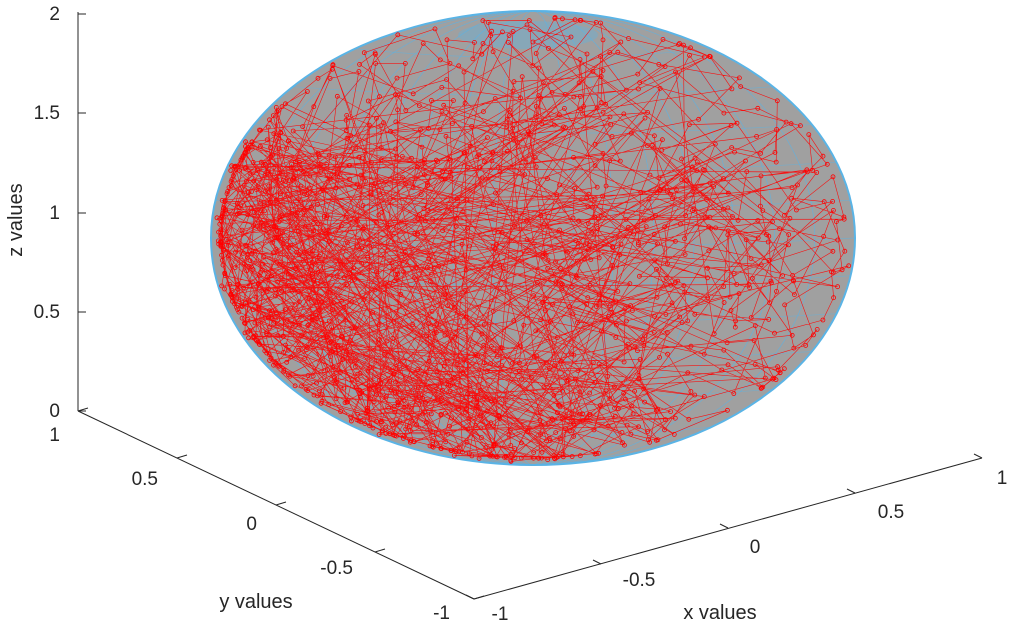 The image size is (1015, 625). What do you see at coordinates (728, 528) in the screenshot?
I see `x-axis-line` at bounding box center [728, 528].